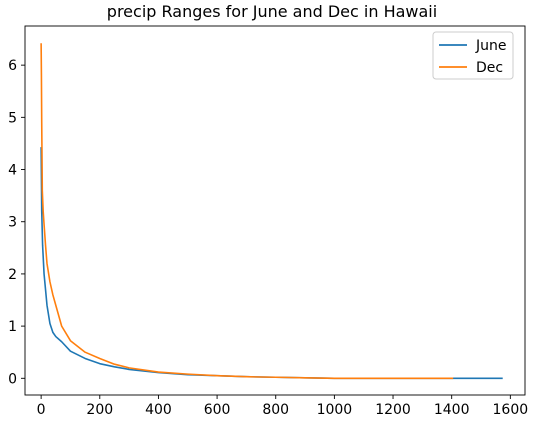  I want to click on x-tick-label: 1400, so click(452, 410).